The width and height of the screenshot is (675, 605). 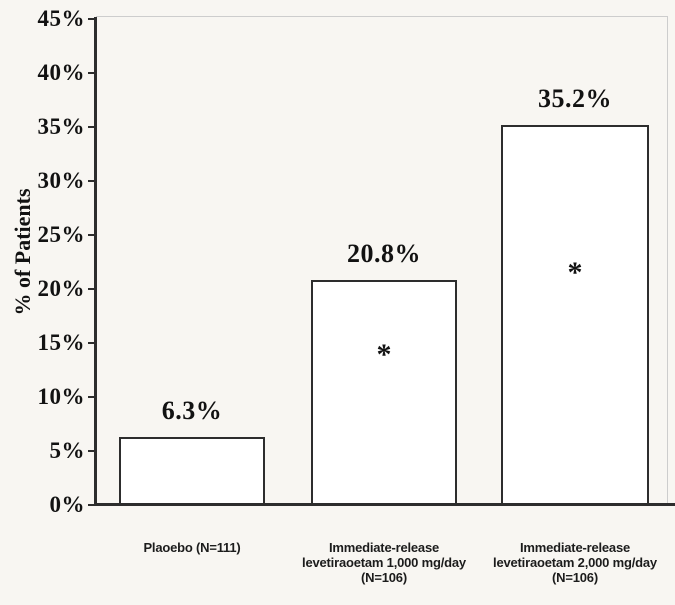 What do you see at coordinates (61, 342) in the screenshot?
I see `y-tick-label: 15%` at bounding box center [61, 342].